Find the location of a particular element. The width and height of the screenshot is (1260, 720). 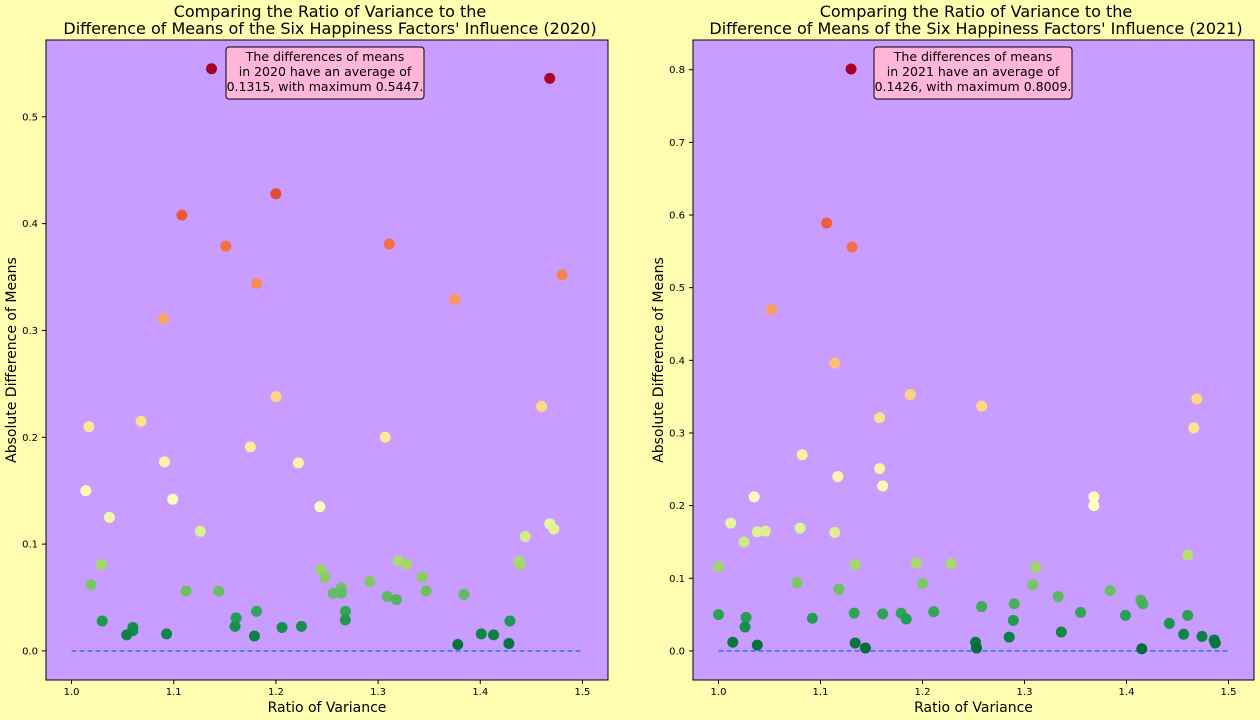

annotation-text-line: in 2021 have an average of is located at coordinates (973, 71).